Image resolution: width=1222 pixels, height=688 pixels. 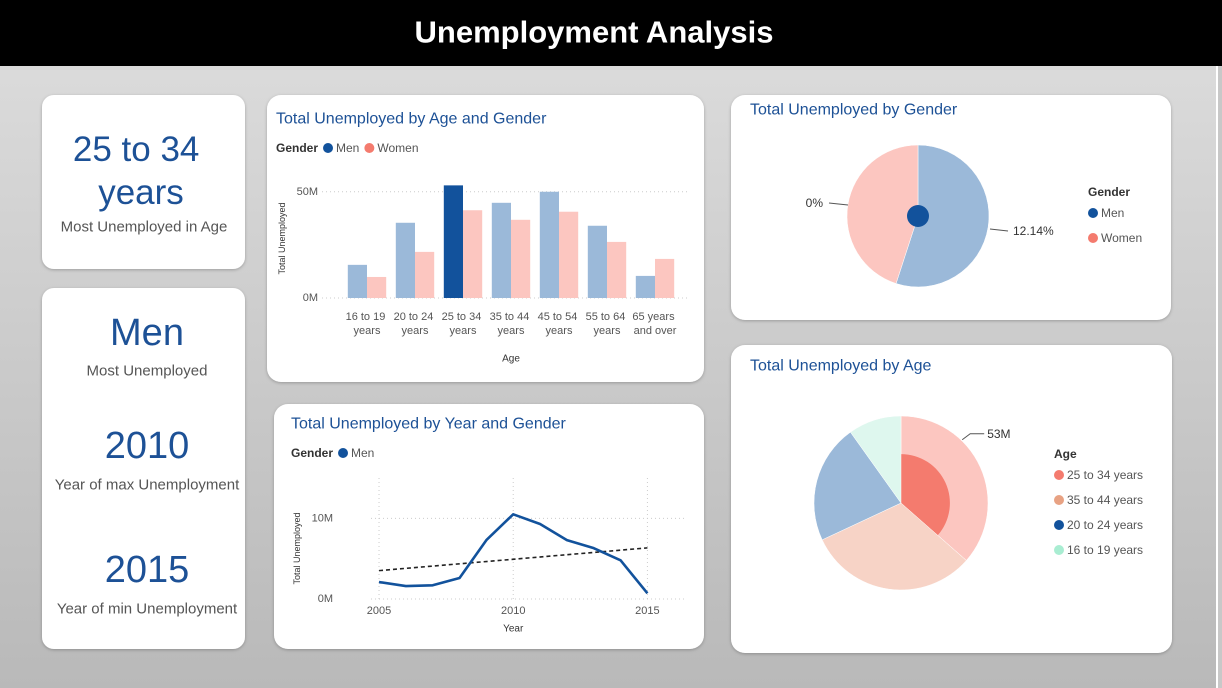 What do you see at coordinates (415, 324) in the screenshot?
I see `x-tick-label: 20 to 24 years` at bounding box center [415, 324].